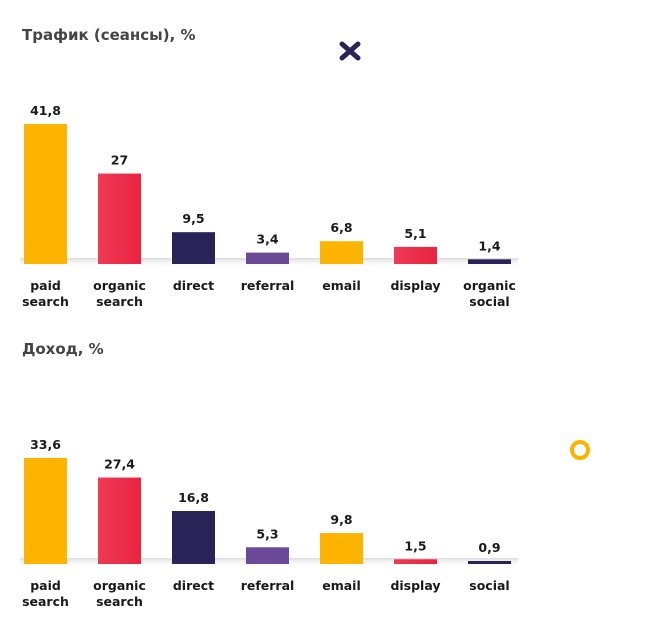 This screenshot has height=621, width=650. Describe the element at coordinates (119, 464) in the screenshot. I see `data-label: 27,4` at that location.